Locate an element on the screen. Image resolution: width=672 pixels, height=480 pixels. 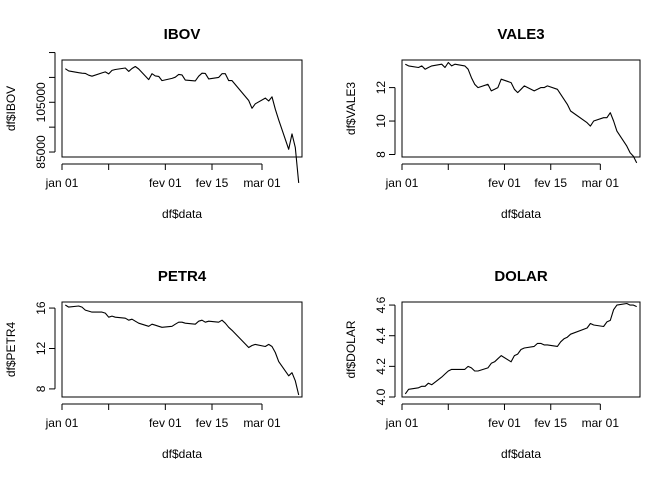
chart-title: VALE3 is located at coordinates (520, 34).